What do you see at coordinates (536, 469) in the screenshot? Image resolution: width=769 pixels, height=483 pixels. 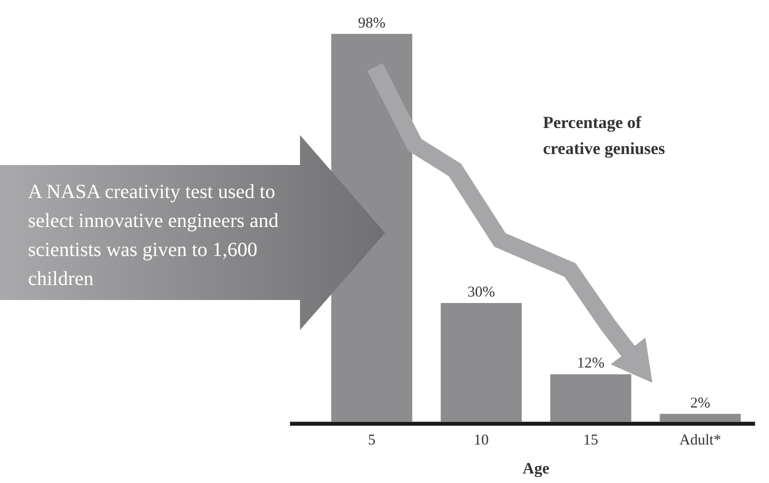 I see `x-axis-title: Age` at bounding box center [536, 469].